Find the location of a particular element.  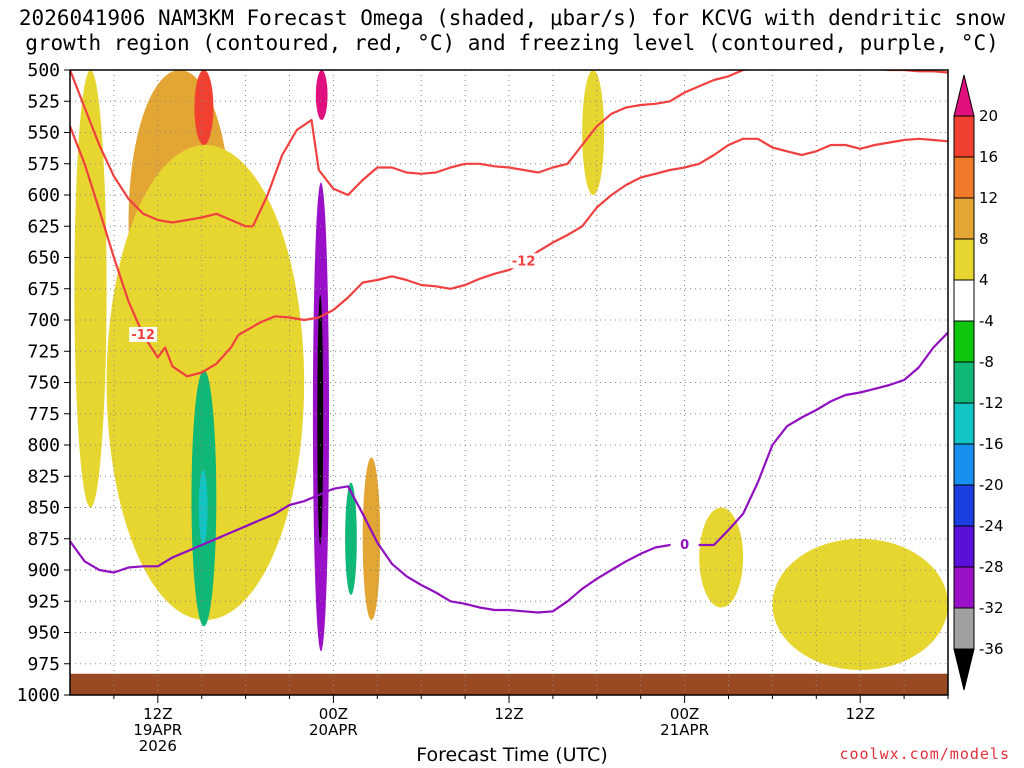

omega-region-yellow-00z-21apr-low is located at coordinates (721, 557).